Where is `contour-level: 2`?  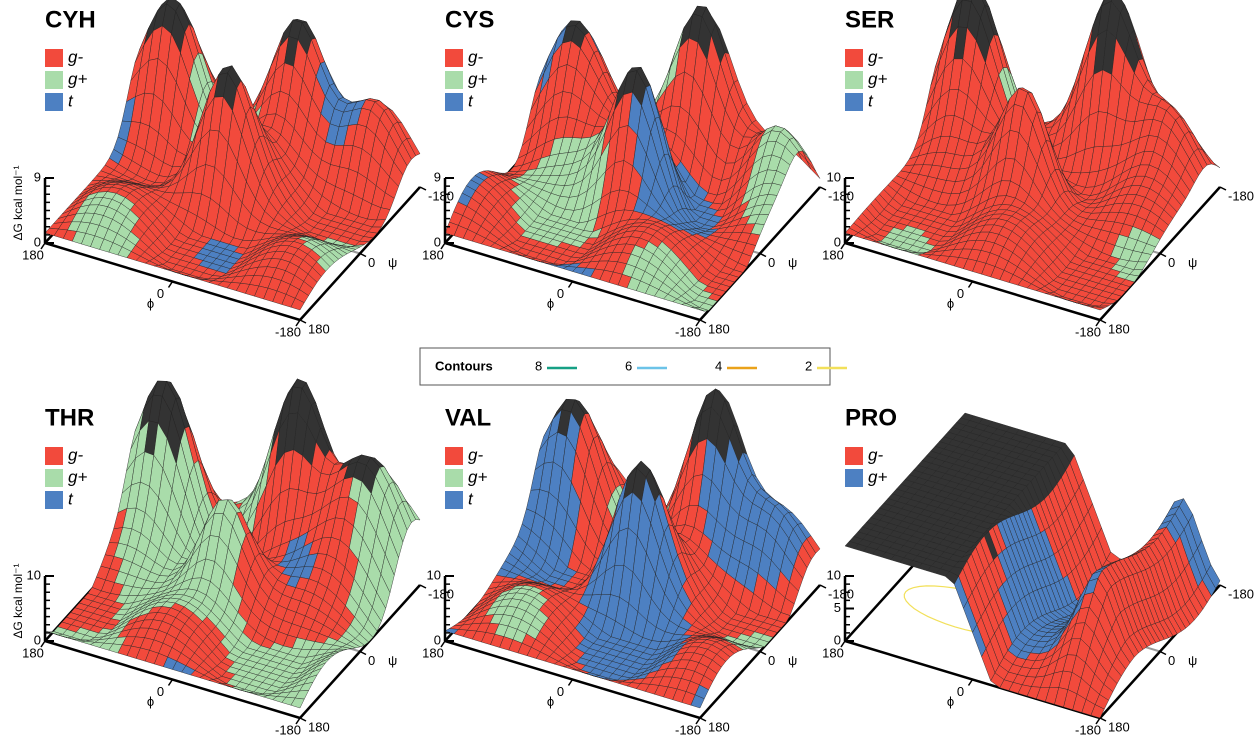 contour-level: 2 is located at coordinates (808, 365).